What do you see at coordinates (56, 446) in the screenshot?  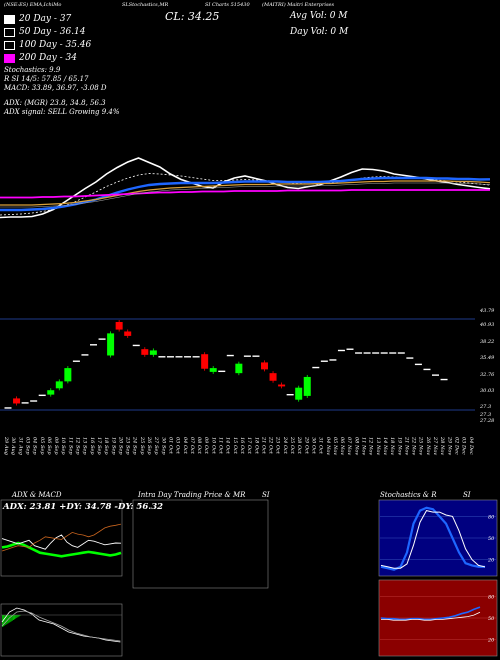 I see `date-x-tick: 09 Sep` at bounding box center [56, 446].